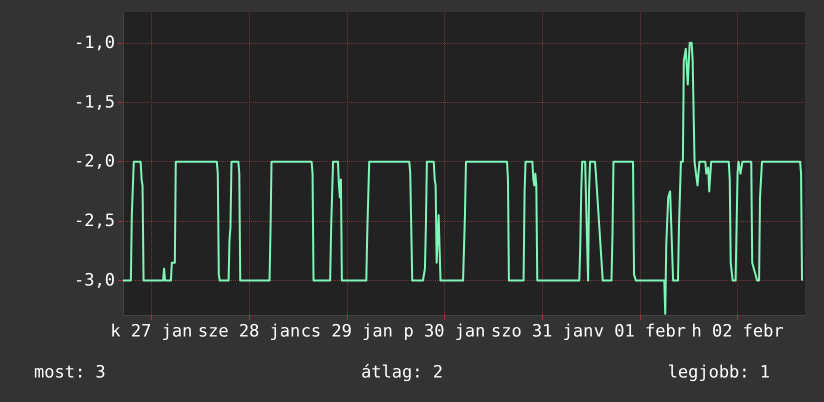 Image resolution: width=824 pixels, height=402 pixels. Describe the element at coordinates (719, 372) in the screenshot. I see `text: legjobb: 1` at that location.